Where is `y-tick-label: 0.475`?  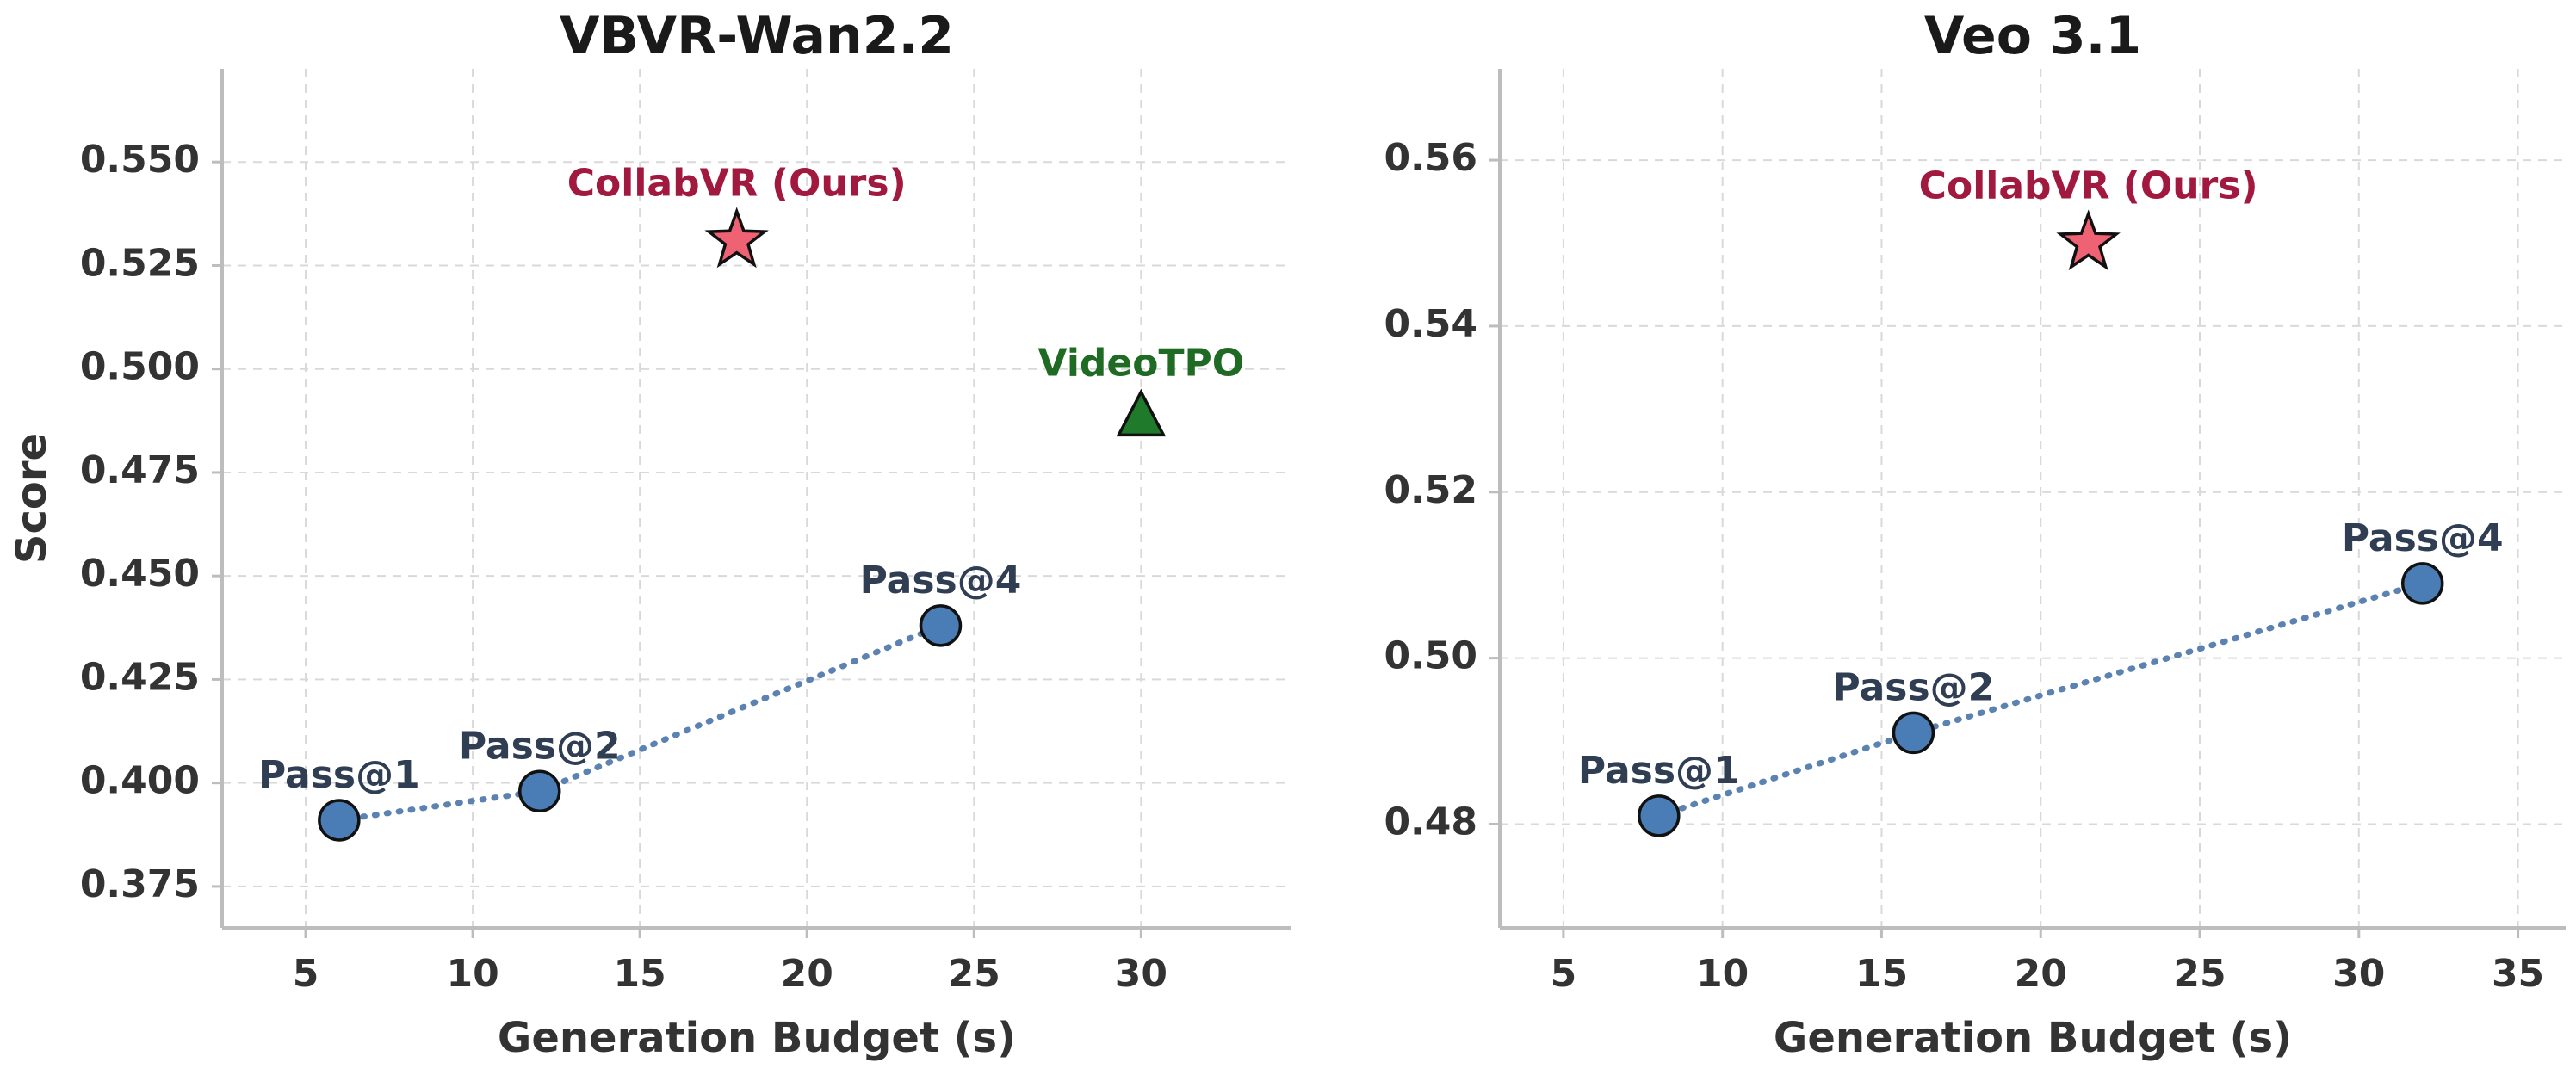
y-tick-label: 0.475 is located at coordinates (140, 470).